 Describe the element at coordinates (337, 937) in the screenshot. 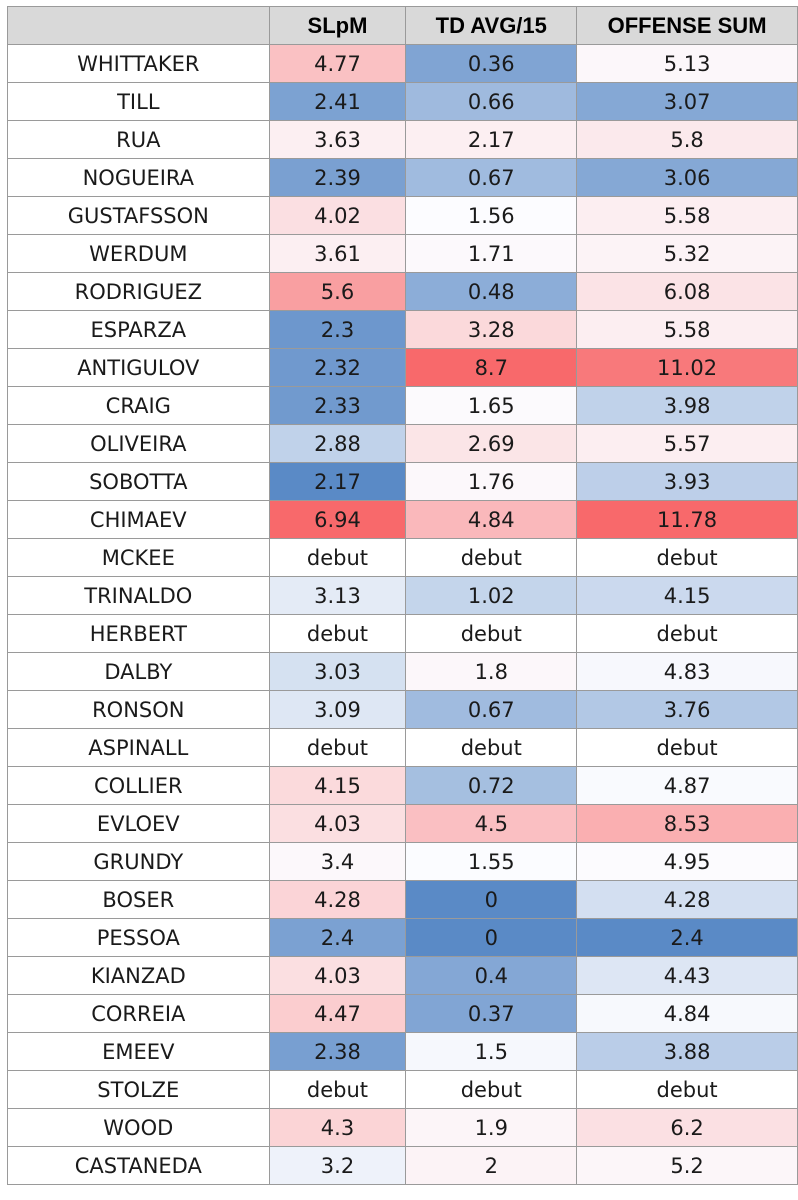

I see `slpm-cell: 2.4` at that location.